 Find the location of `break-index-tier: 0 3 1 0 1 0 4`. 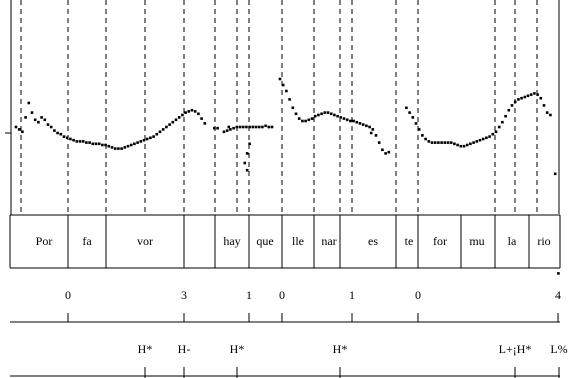

break-index-tier: 0 3 1 0 1 0 4 is located at coordinates (285, 305).